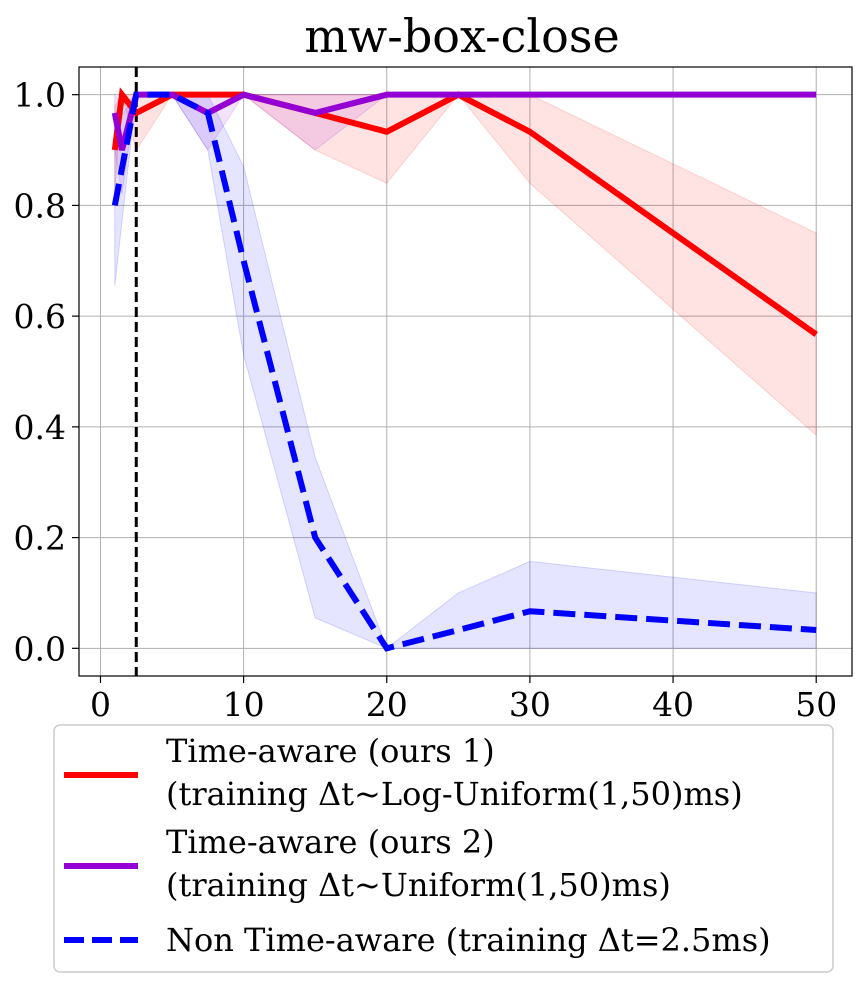  What do you see at coordinates (461, 36) in the screenshot?
I see `chart-title: mw-box-close` at bounding box center [461, 36].